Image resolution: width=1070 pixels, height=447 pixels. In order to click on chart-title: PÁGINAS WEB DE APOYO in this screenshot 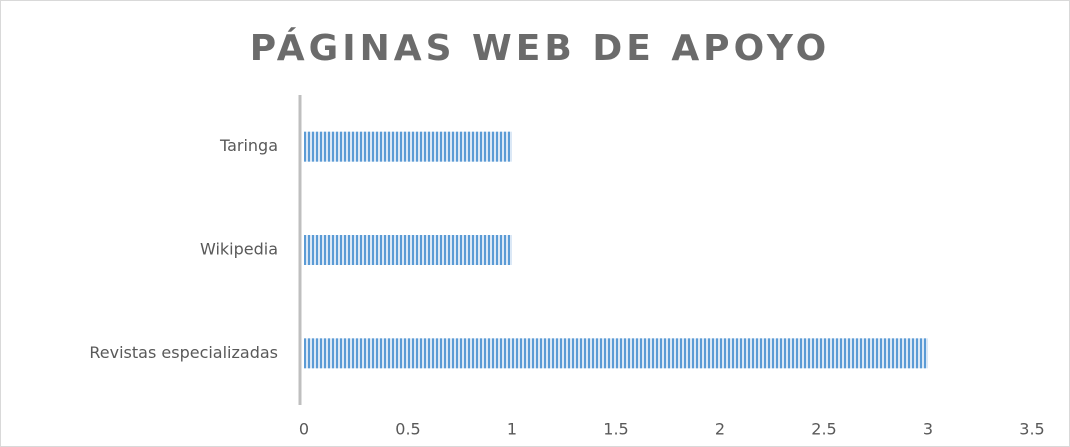, I will do `click(540, 48)`.